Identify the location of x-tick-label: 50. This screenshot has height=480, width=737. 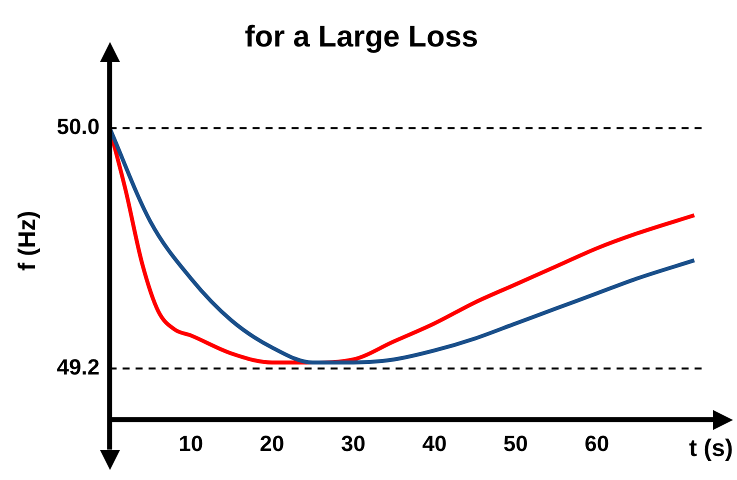
(515, 443).